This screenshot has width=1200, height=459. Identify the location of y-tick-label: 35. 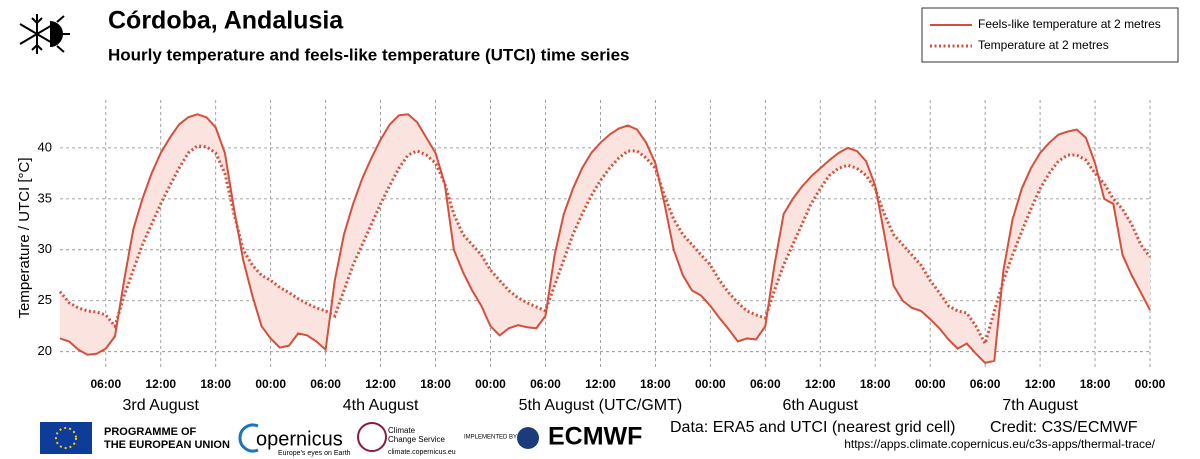
(45, 197).